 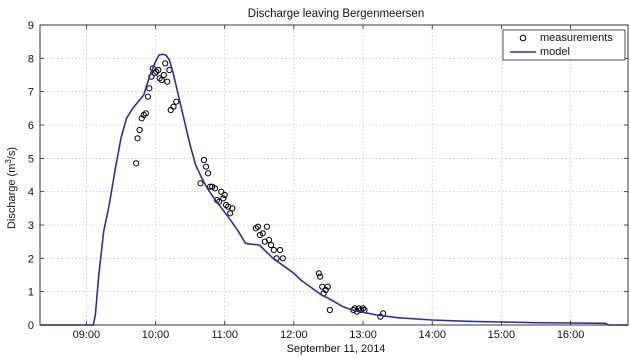 I want to click on x-tick-label: 11:00, so click(x=224, y=335).